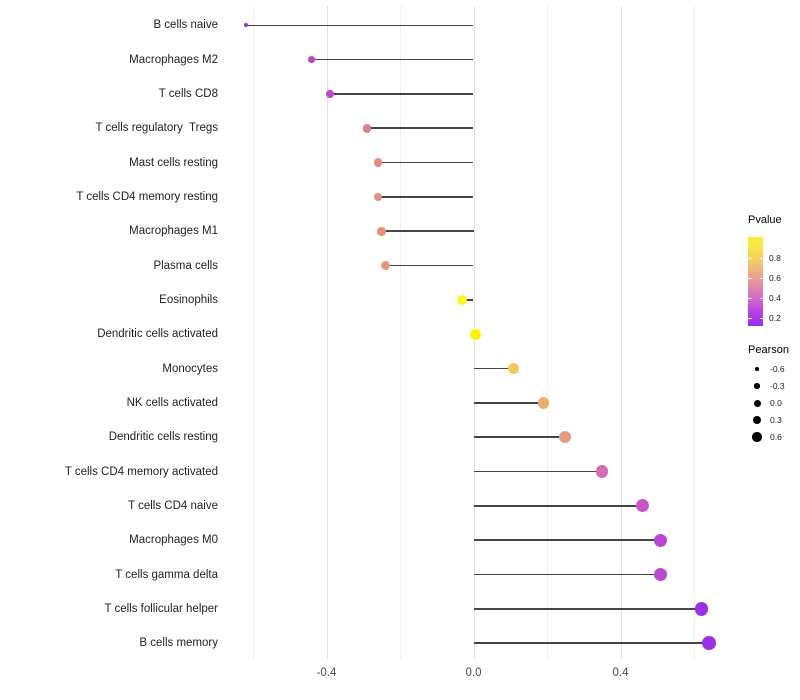  What do you see at coordinates (775, 318) in the screenshot?
I see `colorbar-tick-label: 0.2` at bounding box center [775, 318].